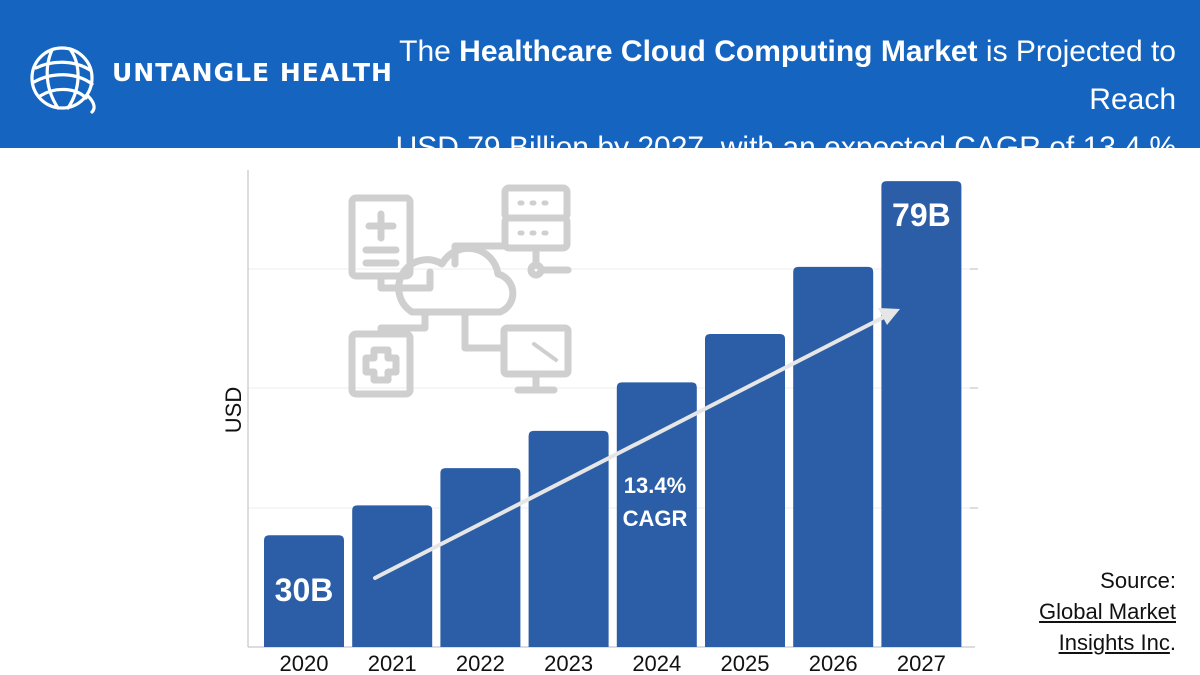  What do you see at coordinates (921, 414) in the screenshot?
I see `bar-2027` at bounding box center [921, 414].